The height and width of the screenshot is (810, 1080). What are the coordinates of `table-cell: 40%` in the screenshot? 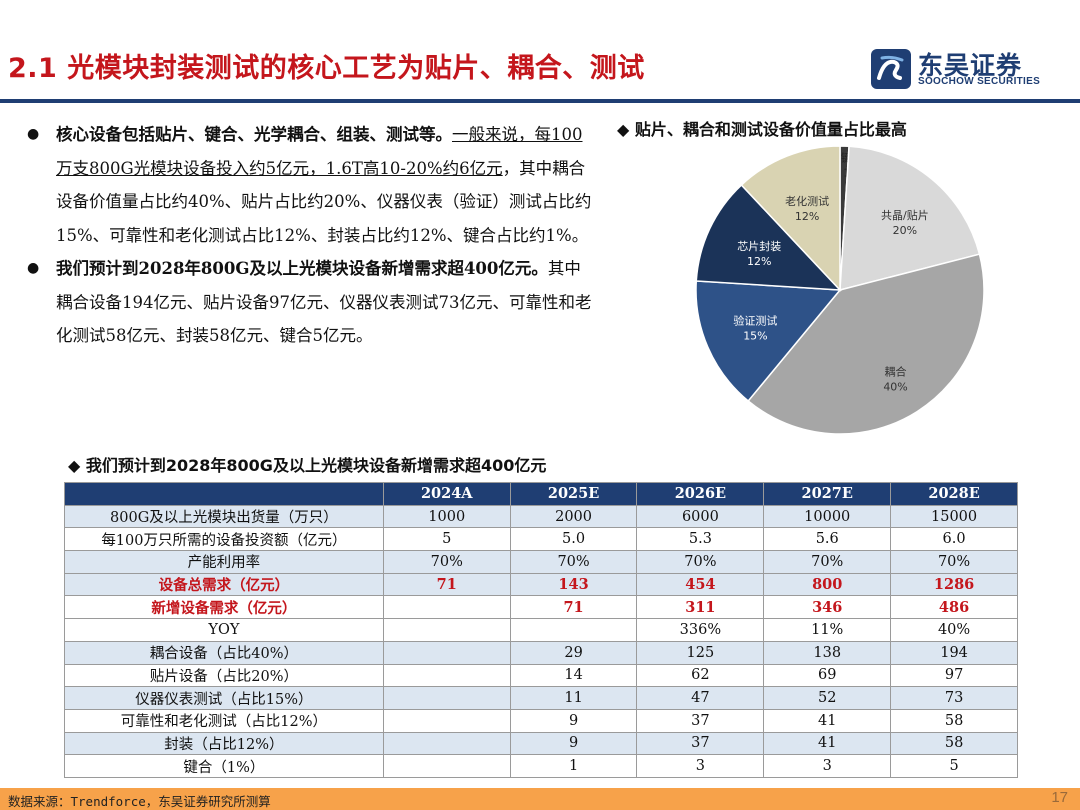 It's located at (954, 630).